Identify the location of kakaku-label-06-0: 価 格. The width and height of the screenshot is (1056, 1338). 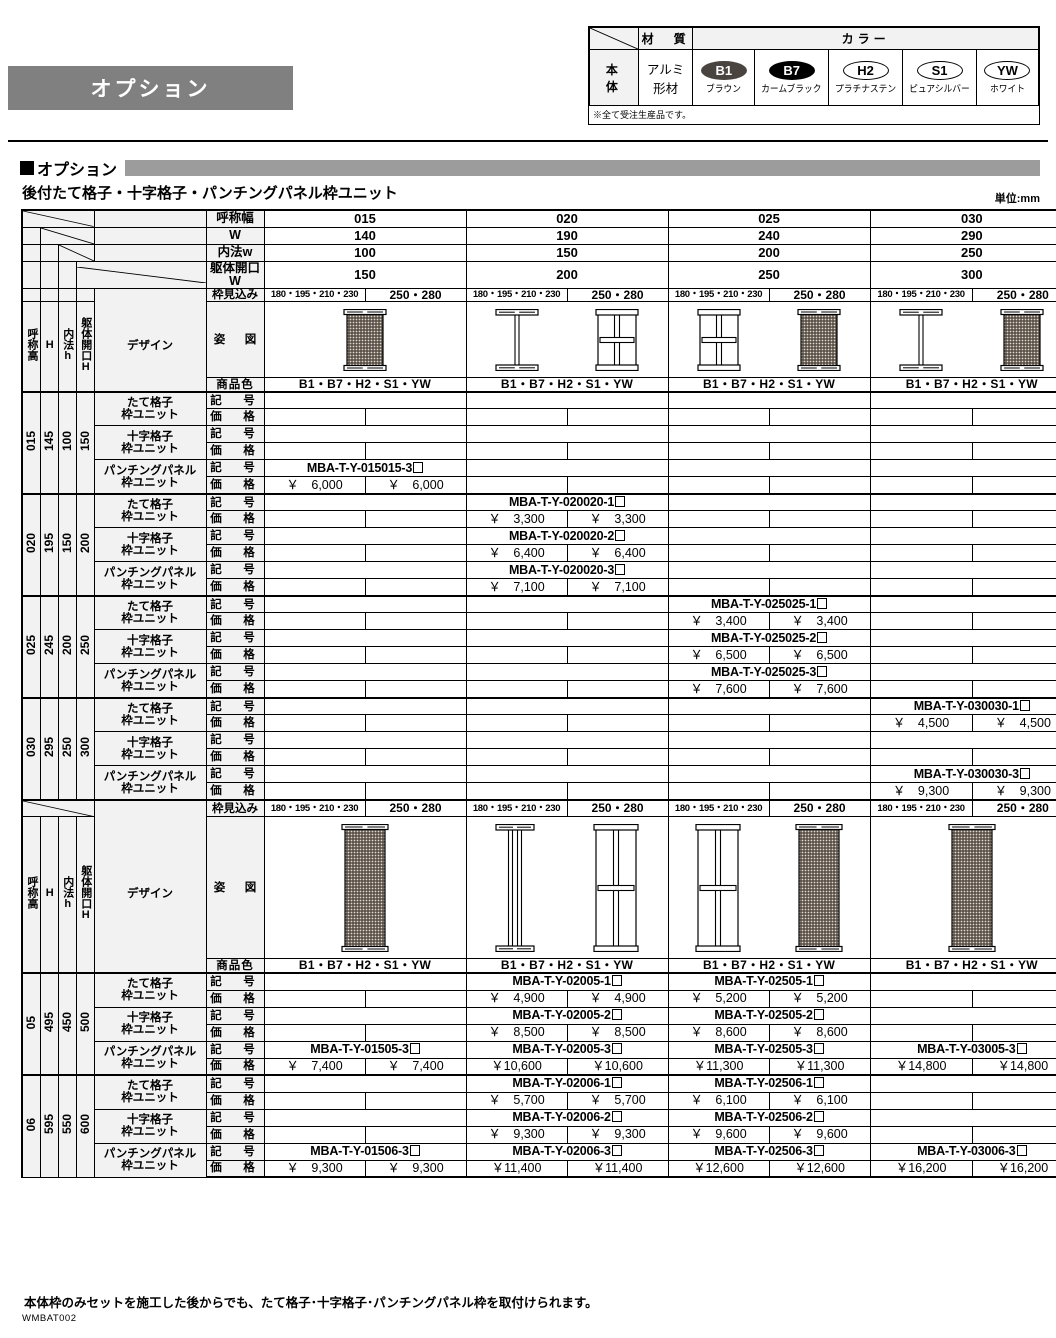
(235, 1100).